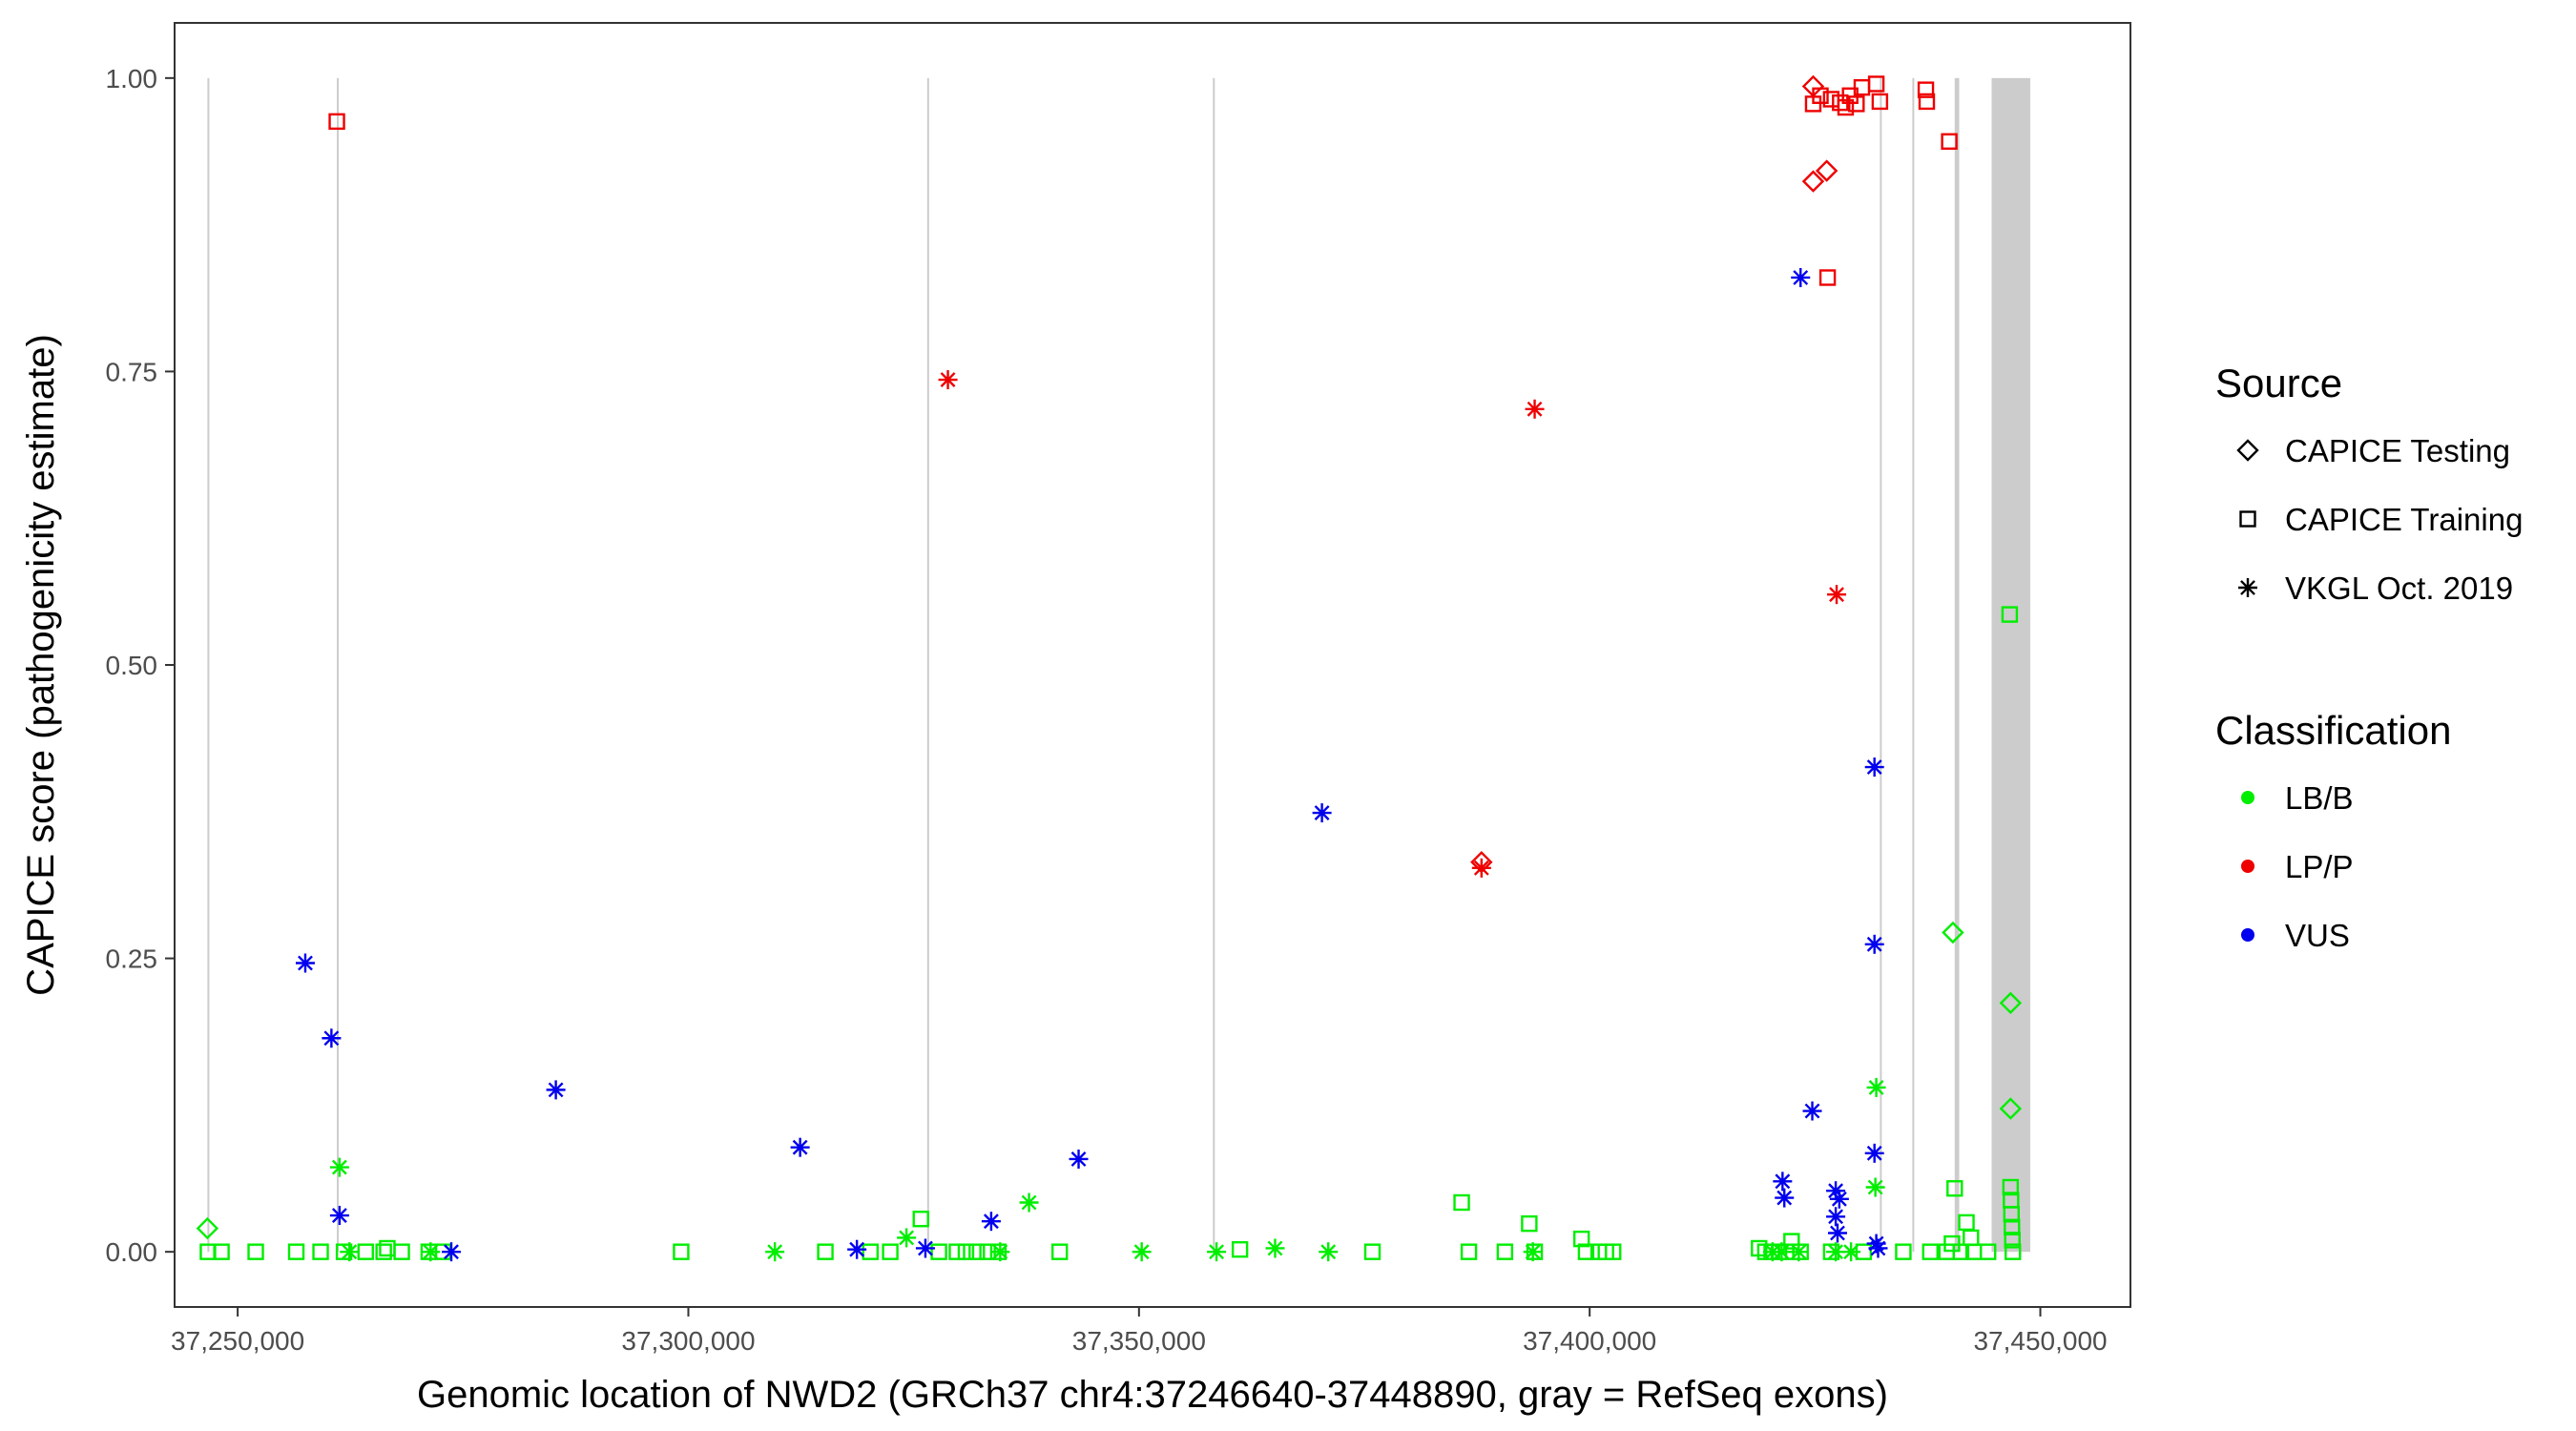 Image resolution: width=2576 pixels, height=1431 pixels. Describe the element at coordinates (132, 78) in the screenshot. I see `y-tick-label: 1.00` at that location.